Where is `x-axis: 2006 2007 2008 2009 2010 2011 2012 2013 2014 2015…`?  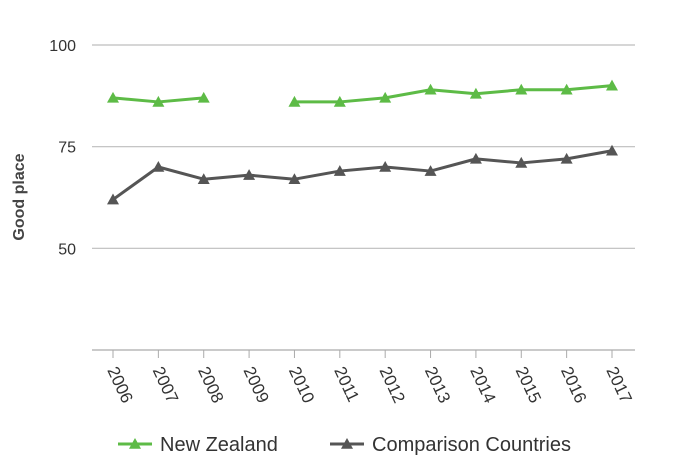
x-axis: 2006 2007 2008 2009 2010 2011 2012 2013 2014 2015… is located at coordinates (364, 377).